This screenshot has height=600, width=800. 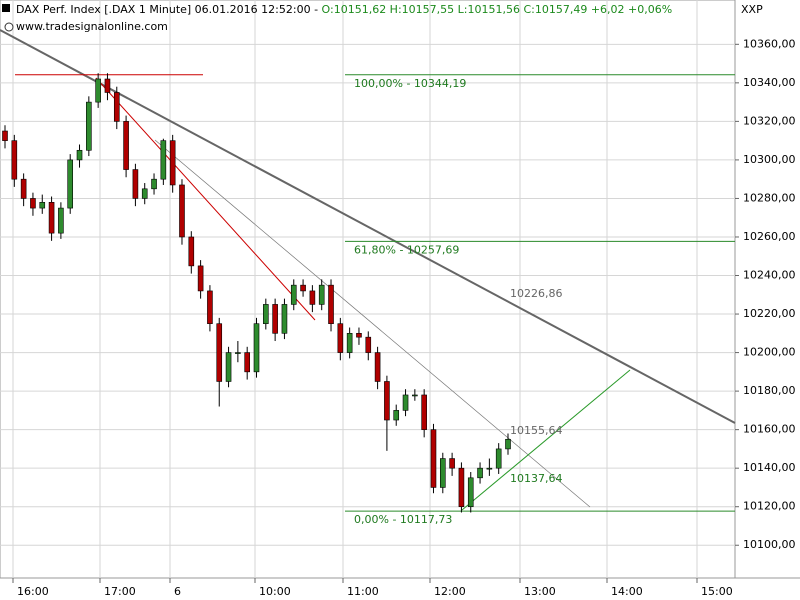 I want to click on fib-label: 0,00% - 10117,73, so click(x=403, y=519).